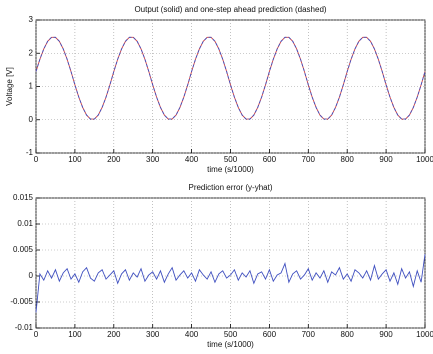 This screenshot has height=354, width=433. I want to click on y-tick-label: 1, so click(31, 86).